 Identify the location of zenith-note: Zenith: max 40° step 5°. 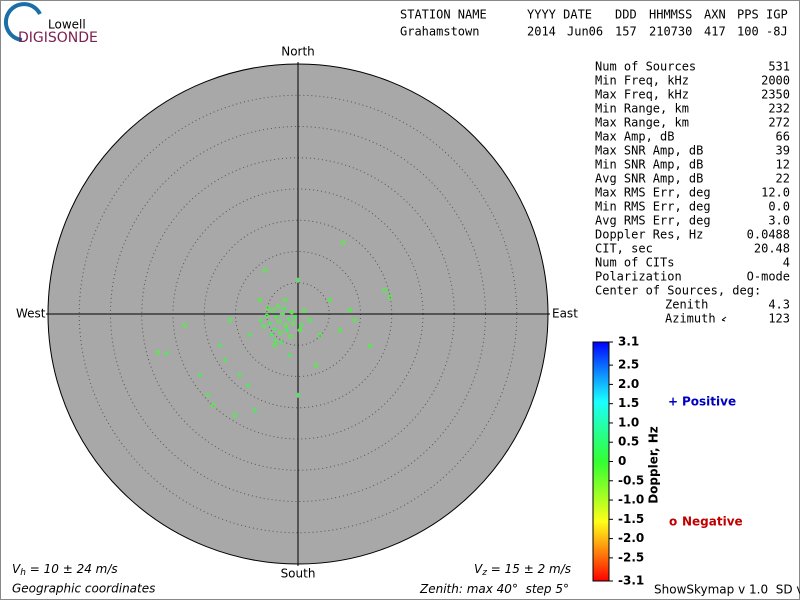
(494, 589).